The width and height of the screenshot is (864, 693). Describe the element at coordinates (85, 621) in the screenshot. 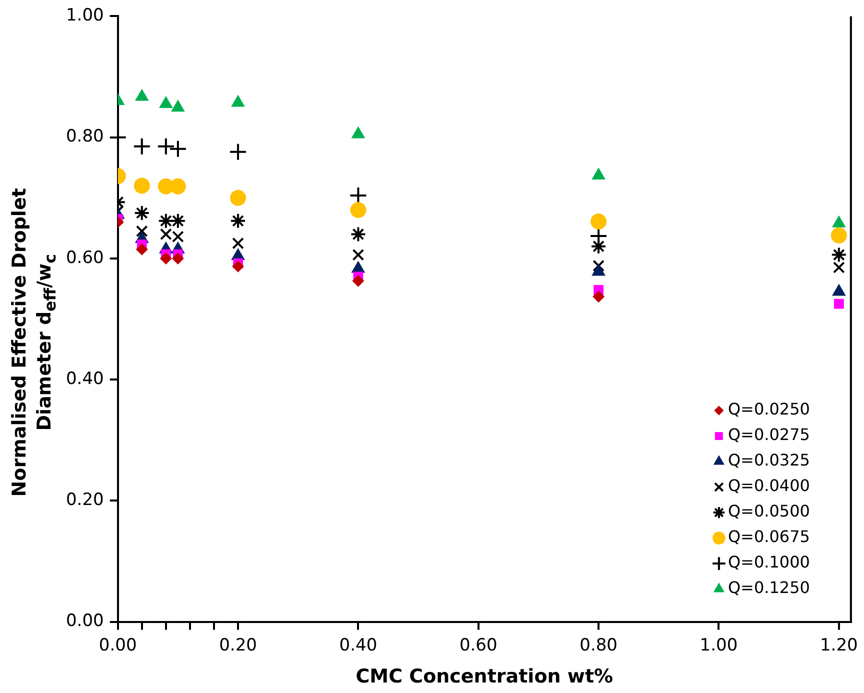

I see `y-tick-label: 0.00` at that location.